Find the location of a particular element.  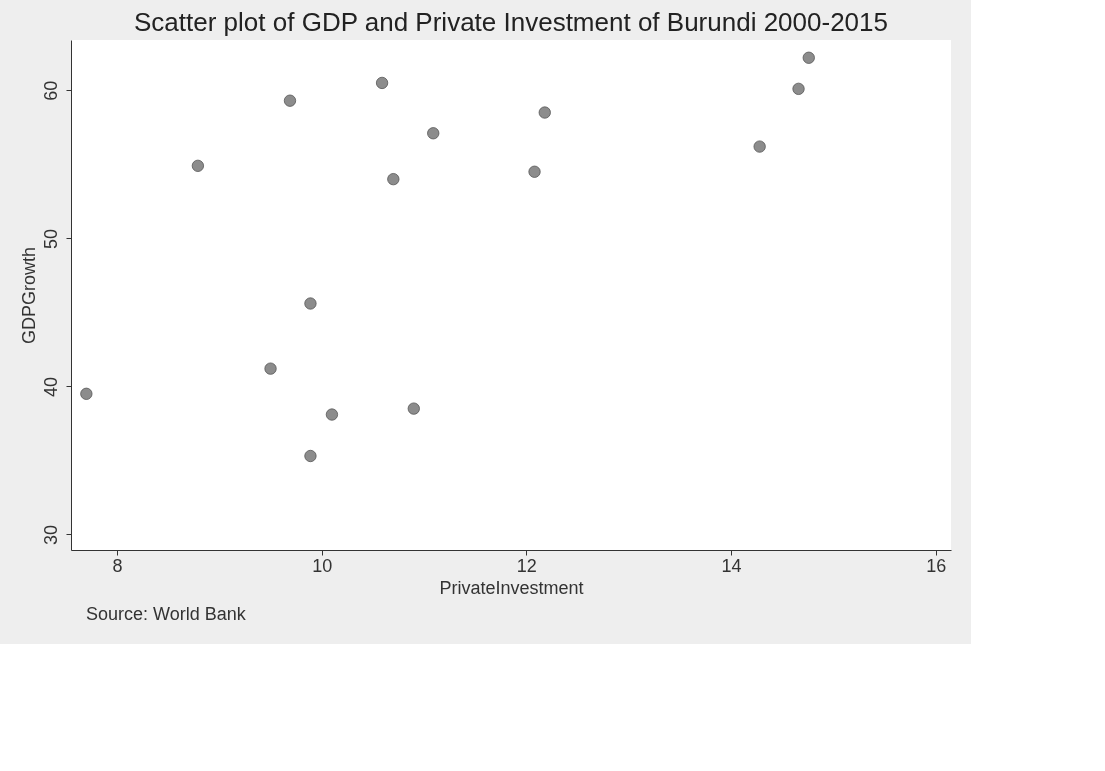

y-tick-label: 50 is located at coordinates (50, 238).